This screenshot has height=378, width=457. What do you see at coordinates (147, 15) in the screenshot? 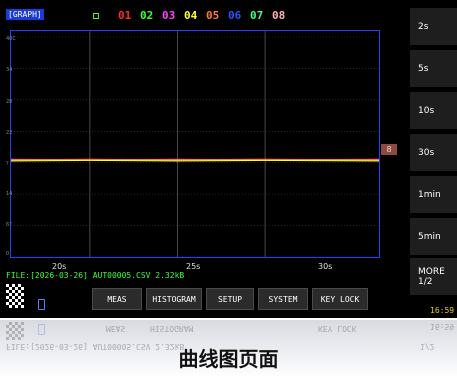
I see `channel-label-02: 02` at bounding box center [147, 15].